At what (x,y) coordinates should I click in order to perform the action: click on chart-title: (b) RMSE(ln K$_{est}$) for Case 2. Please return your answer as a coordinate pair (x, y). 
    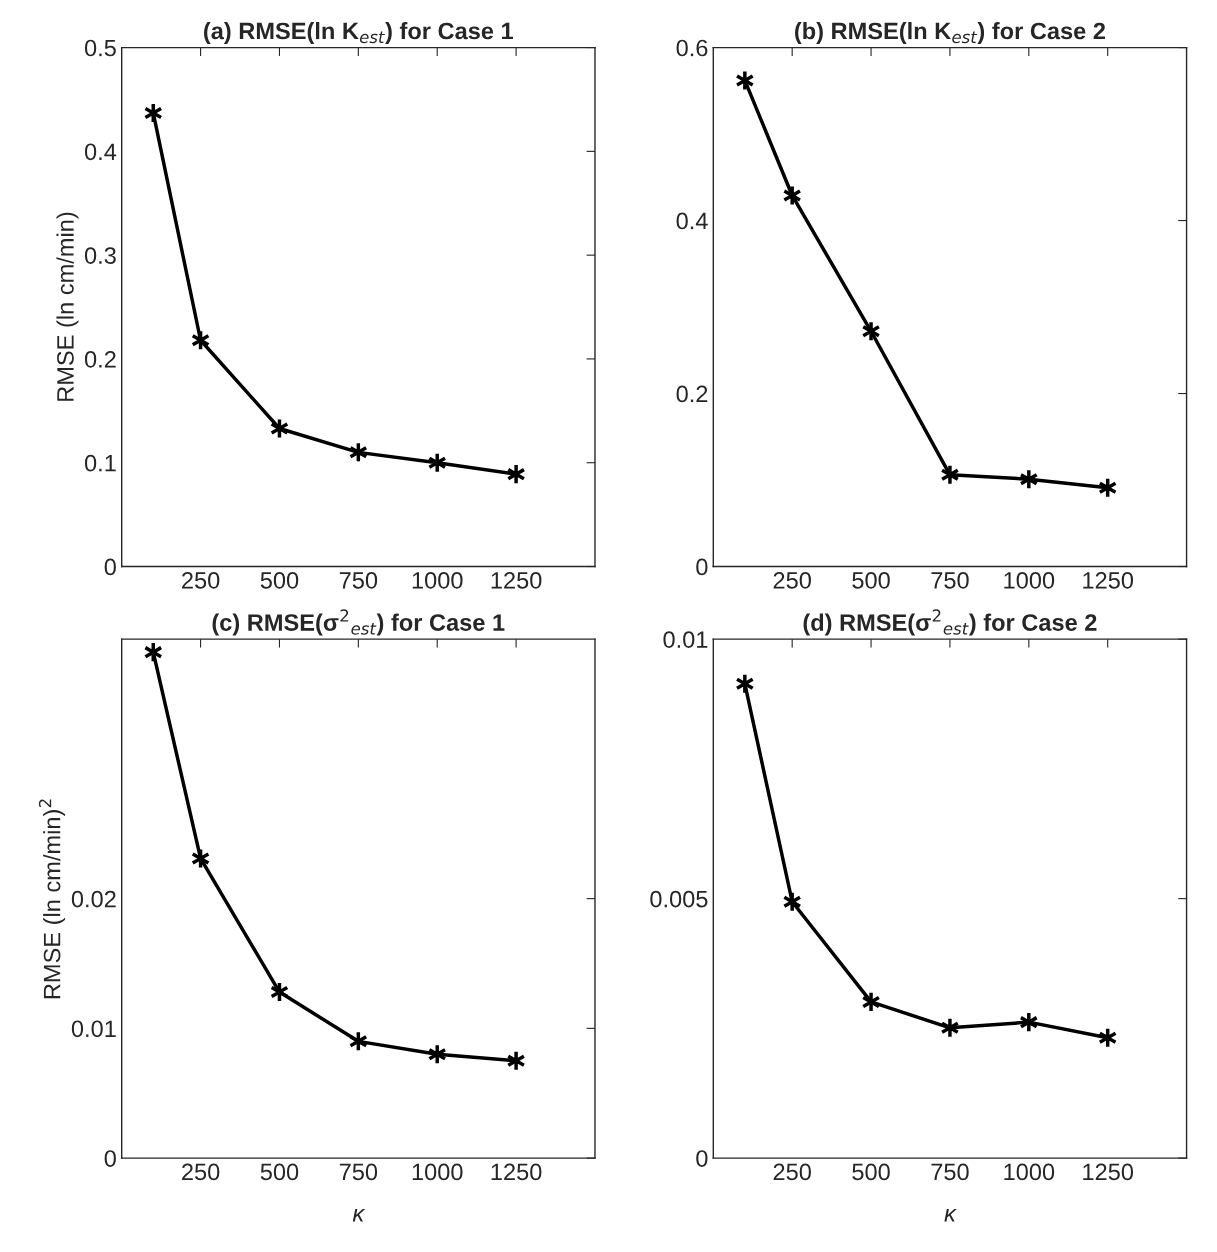
    Looking at the image, I should click on (950, 33).